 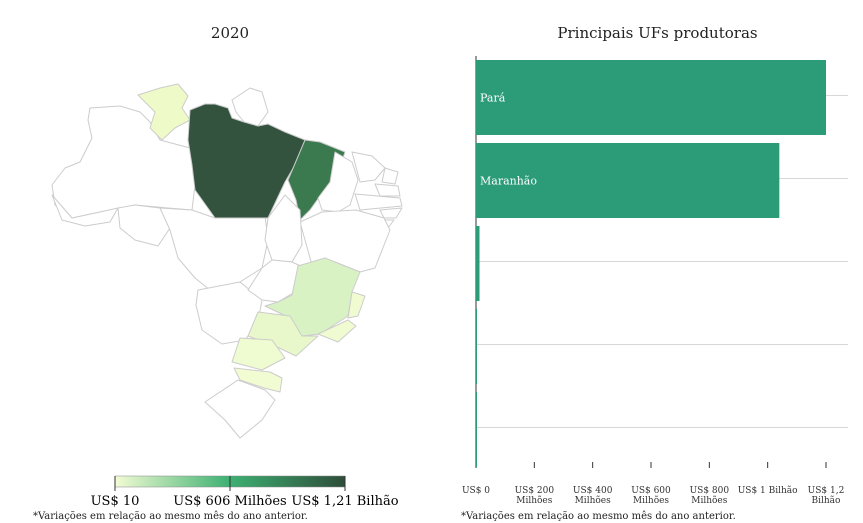 I want to click on state-pr, so click(x=258, y=354).